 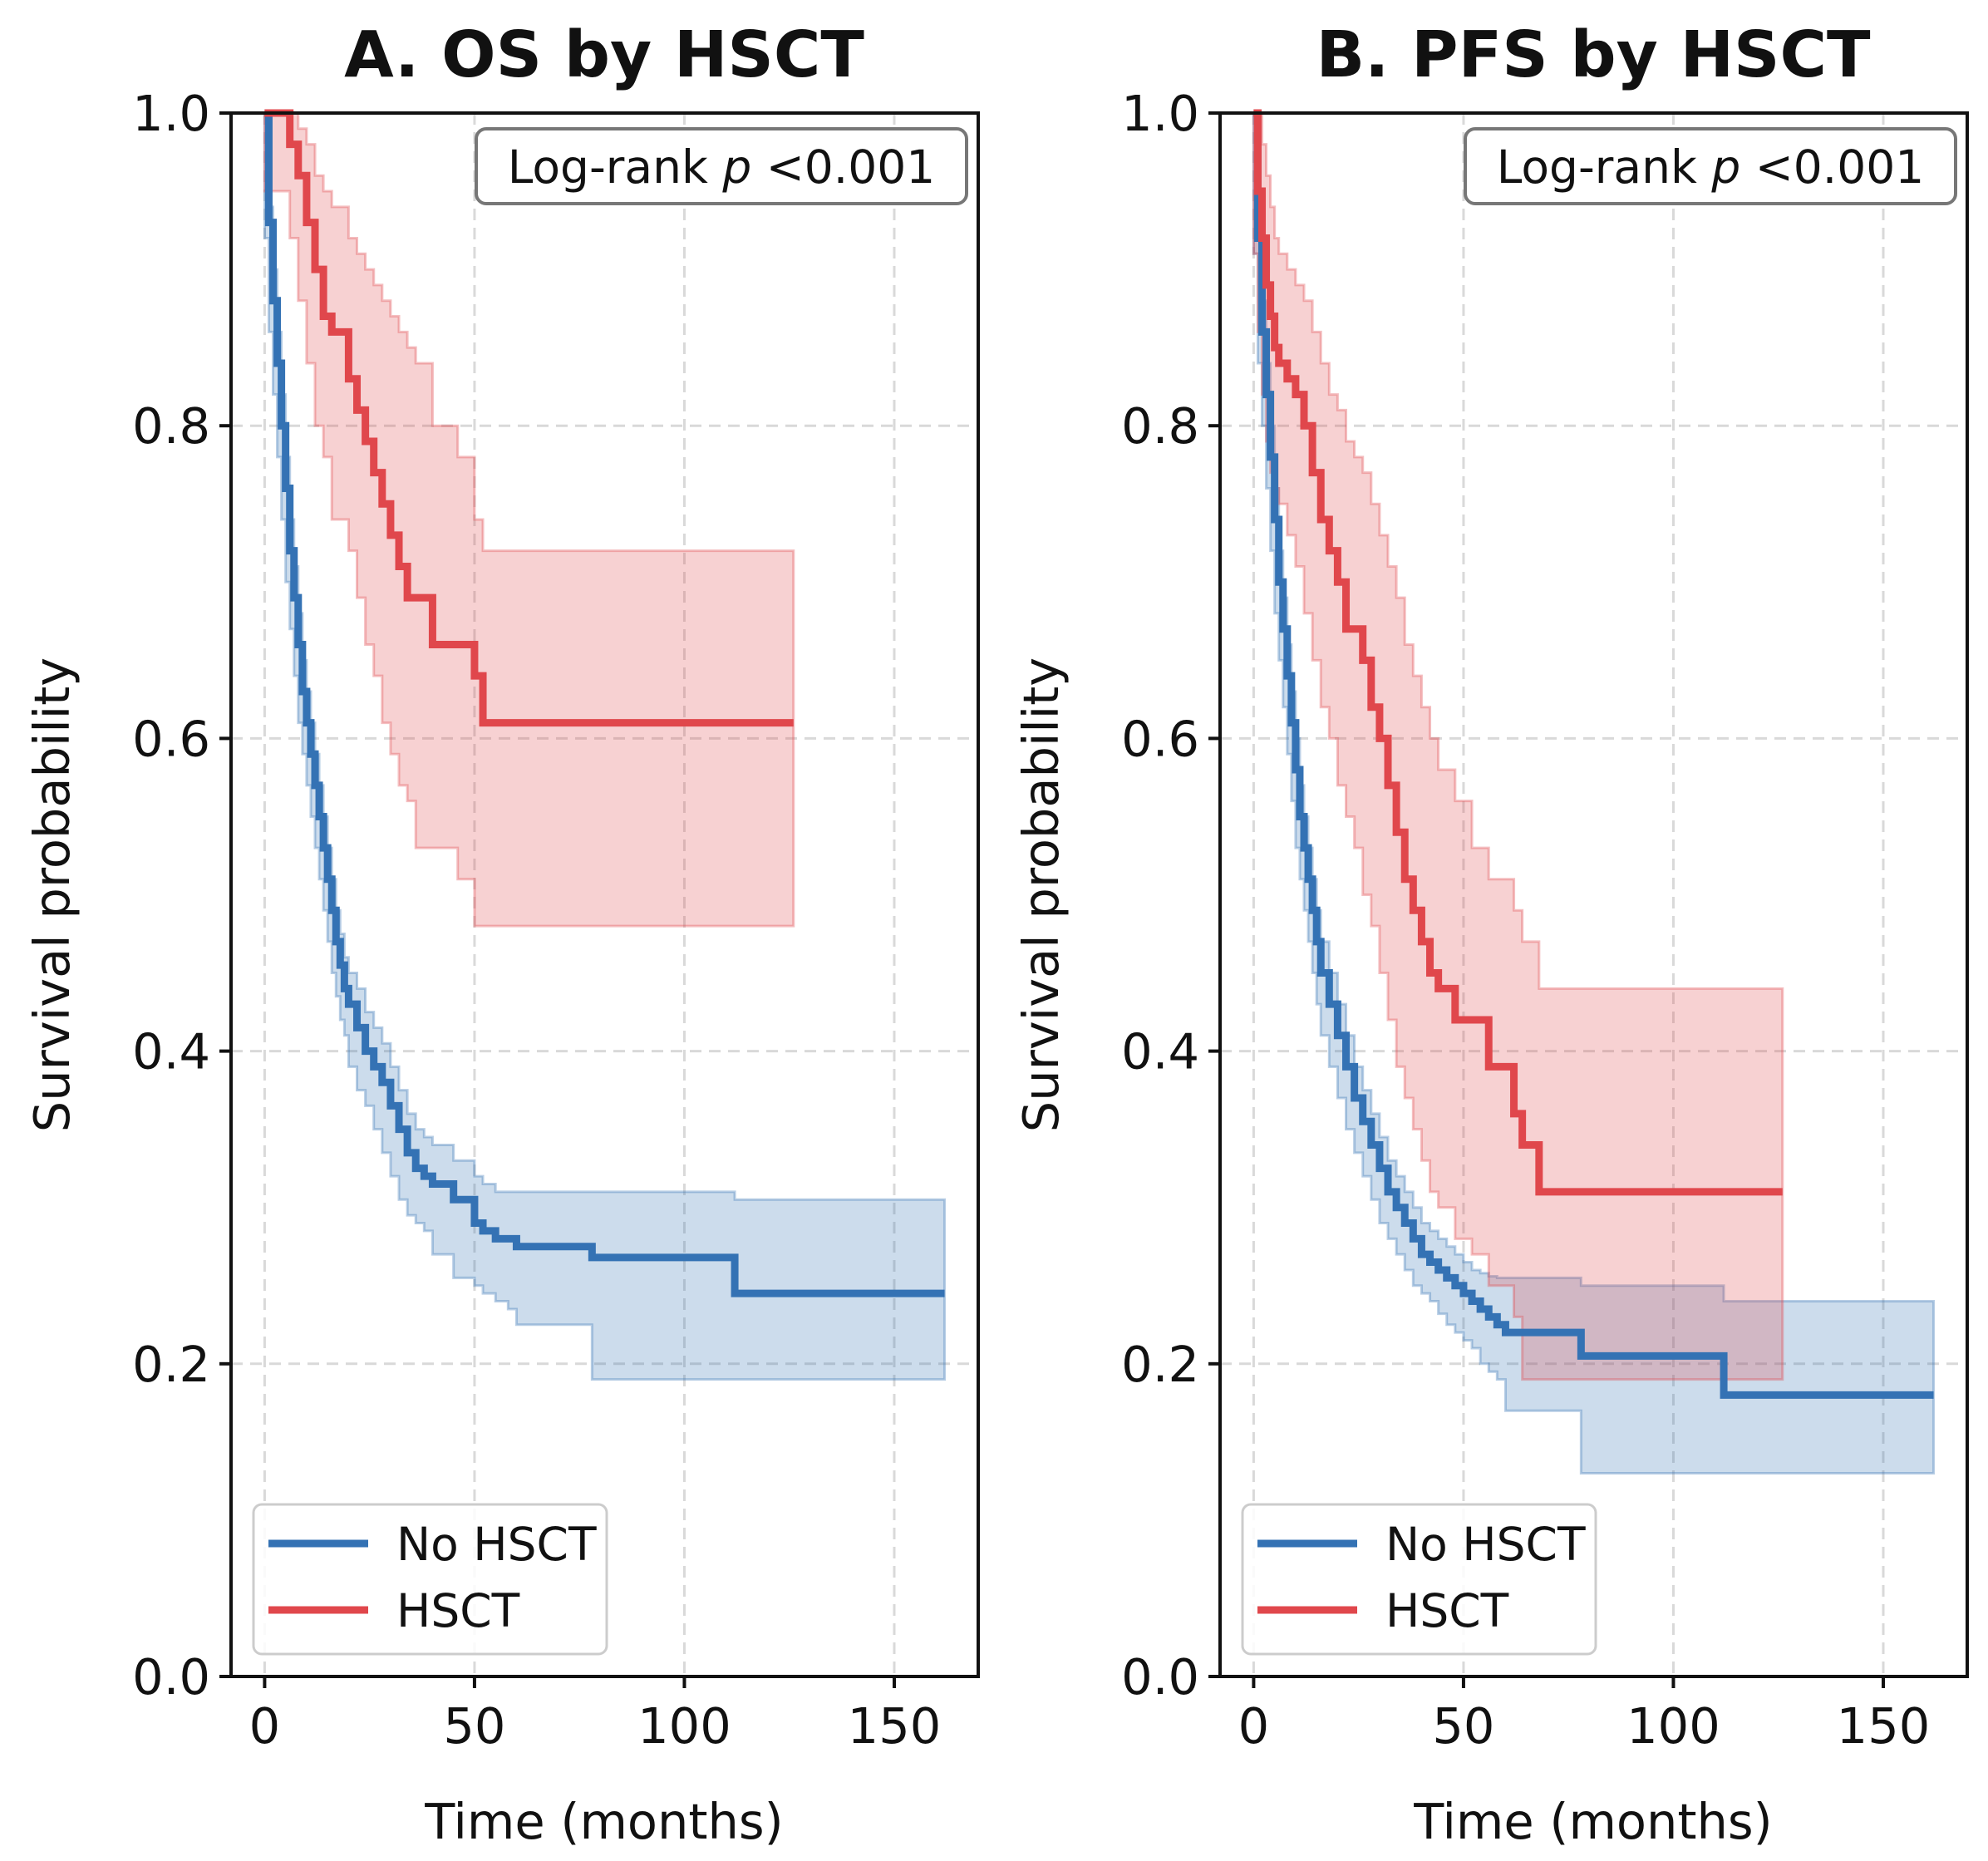 I want to click on hsct-survival-line, so click(x=529, y=418).